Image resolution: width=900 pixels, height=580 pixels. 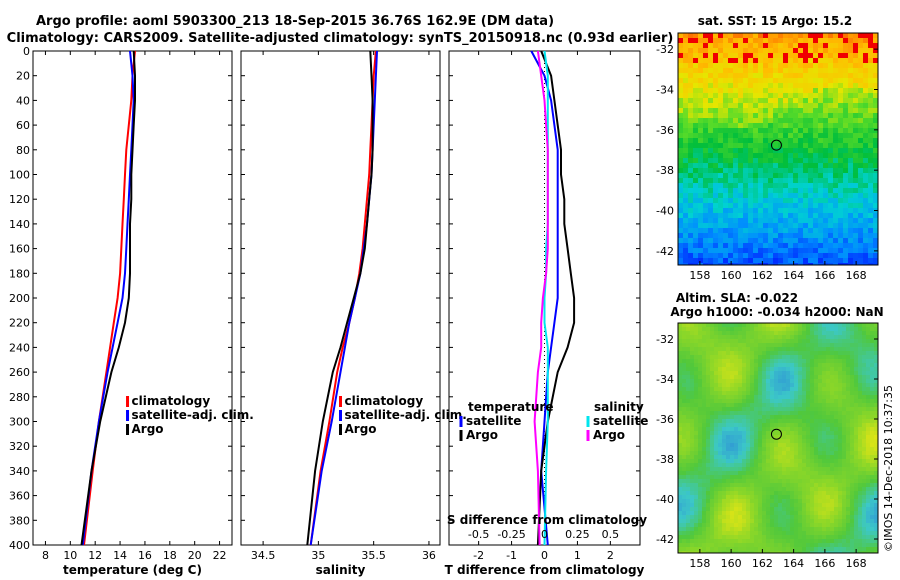 I want to click on y-tick-label: 0, so click(x=26, y=51).